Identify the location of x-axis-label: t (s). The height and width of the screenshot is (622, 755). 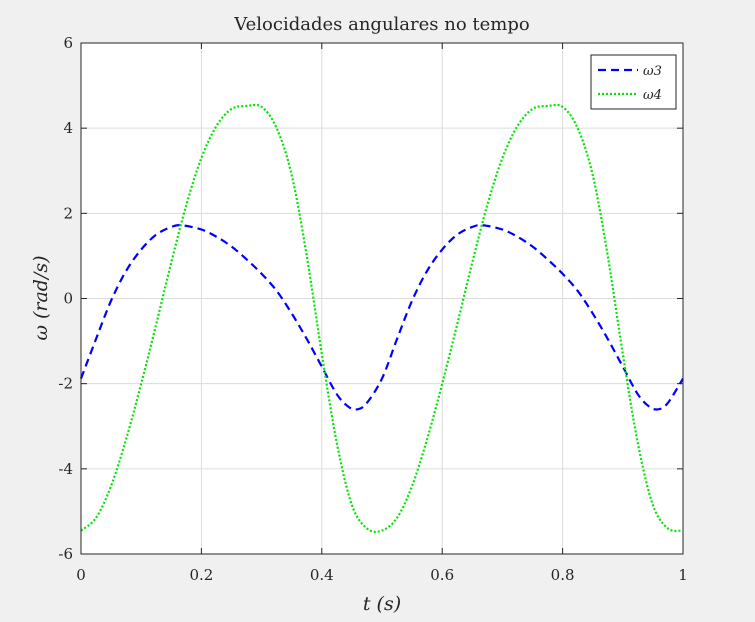
(382, 604).